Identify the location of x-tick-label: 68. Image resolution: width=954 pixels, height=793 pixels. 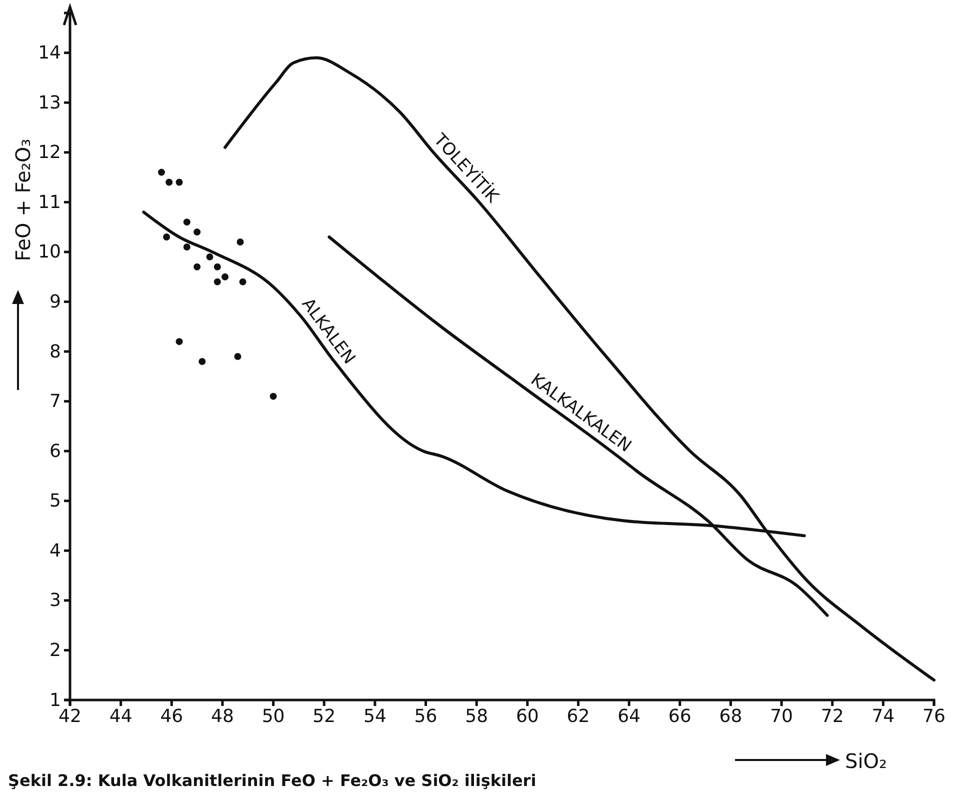
(730, 716).